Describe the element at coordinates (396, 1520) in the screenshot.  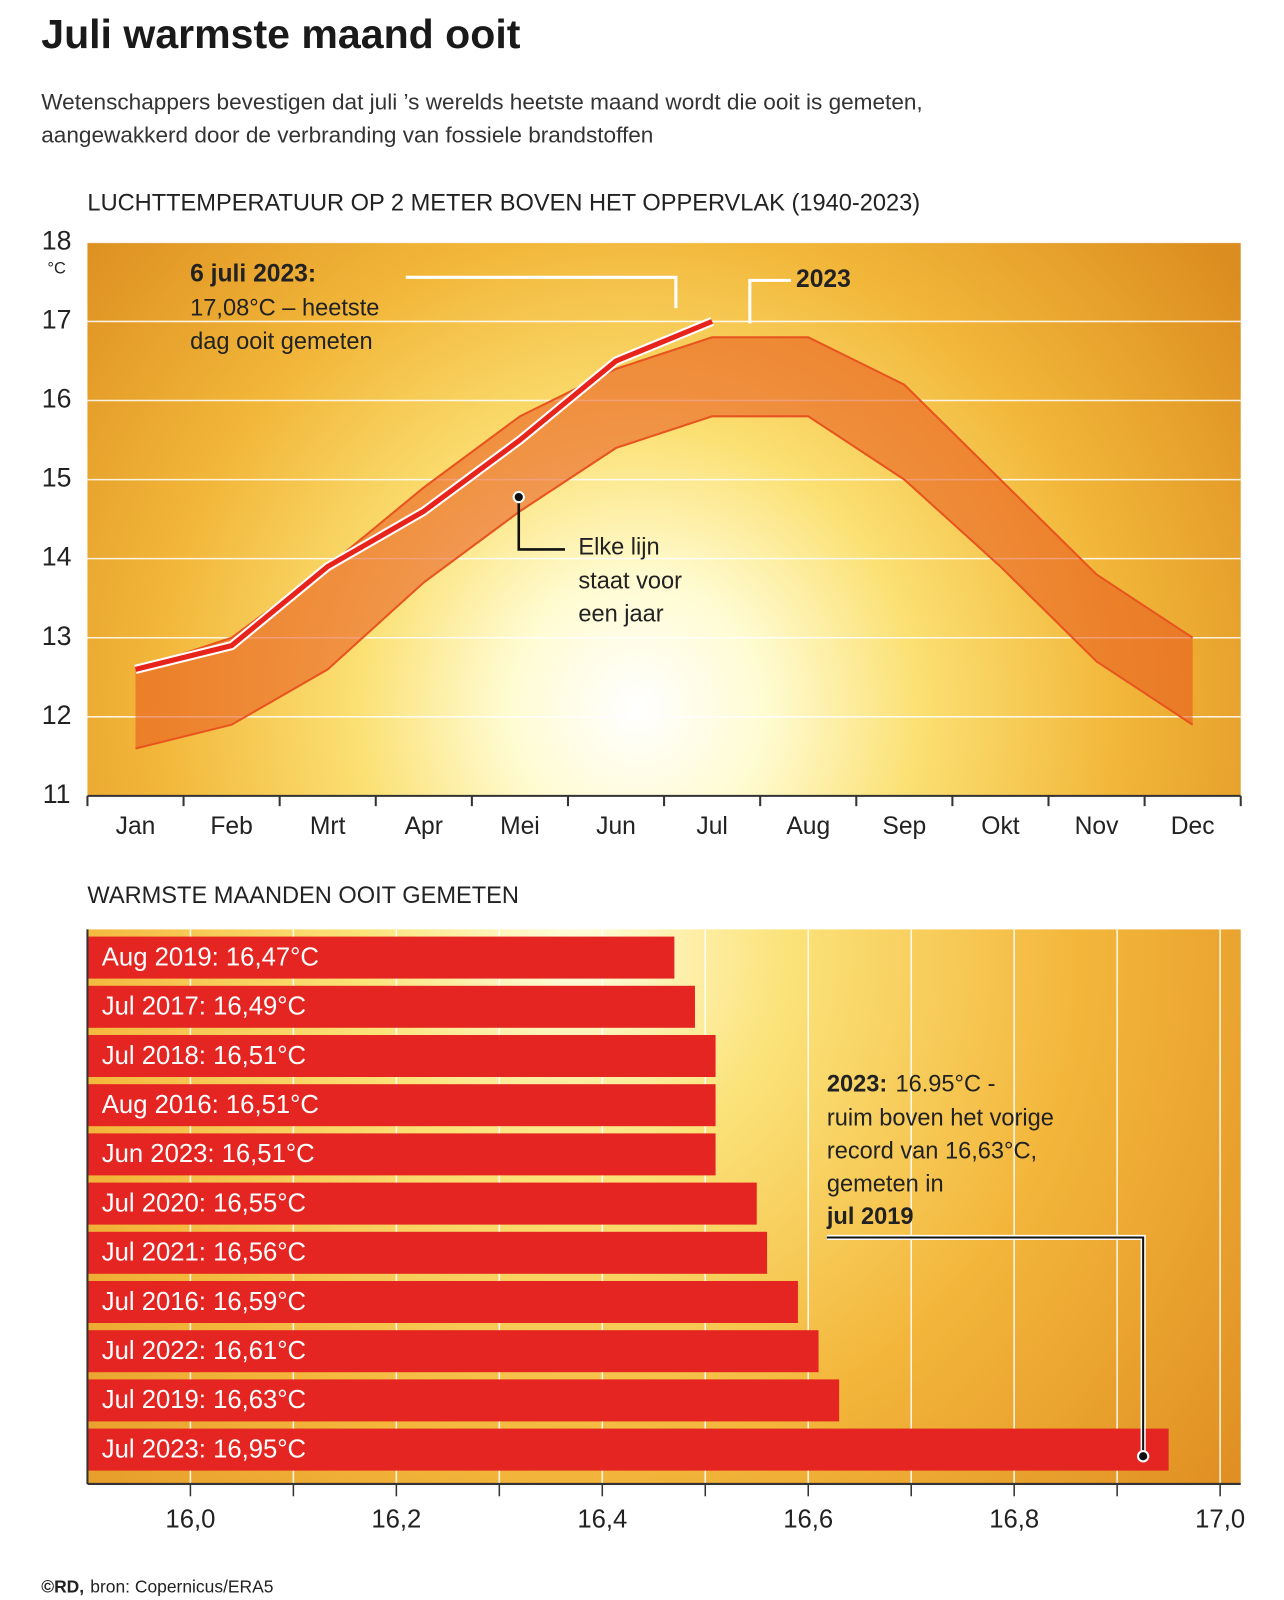
I see `x-tick-label: 16,2` at that location.